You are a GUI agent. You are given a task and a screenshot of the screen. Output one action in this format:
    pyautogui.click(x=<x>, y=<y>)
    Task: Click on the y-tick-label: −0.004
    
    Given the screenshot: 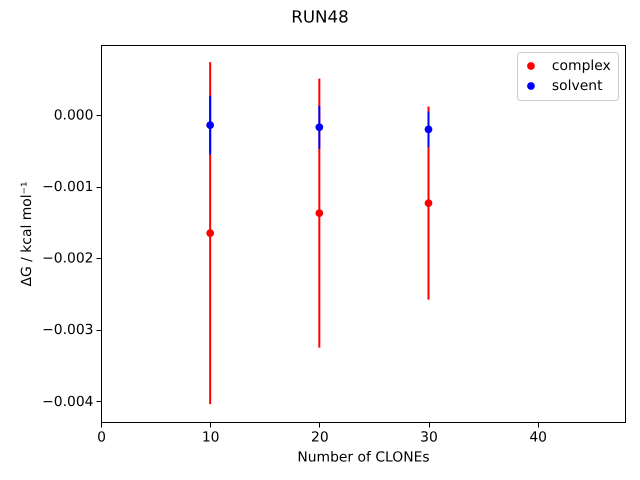 What is the action you would take?
    pyautogui.click(x=68, y=402)
    